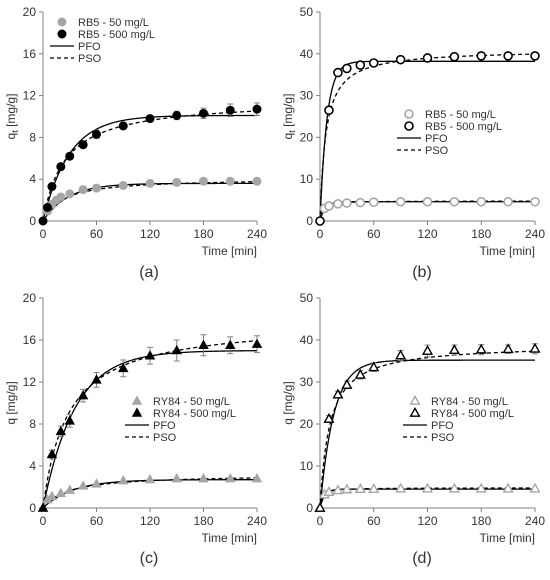  What do you see at coordinates (288, 112) in the screenshot?
I see `y-axis-label-unit: [mg/g]` at bounding box center [288, 112].